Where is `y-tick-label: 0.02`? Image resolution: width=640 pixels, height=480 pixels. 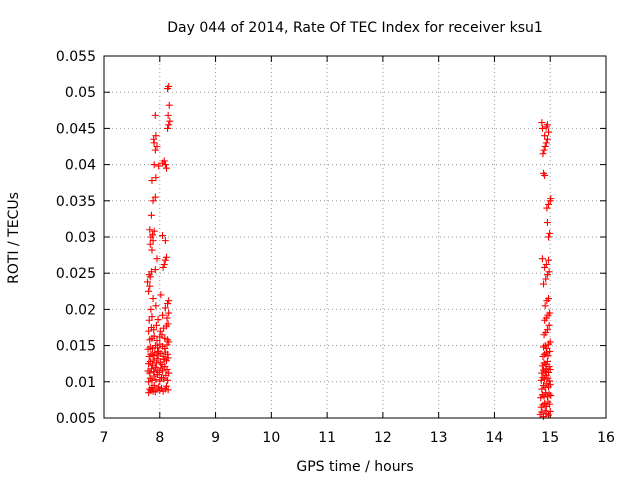
y-tick-label: 0.02 is located at coordinates (80, 310).